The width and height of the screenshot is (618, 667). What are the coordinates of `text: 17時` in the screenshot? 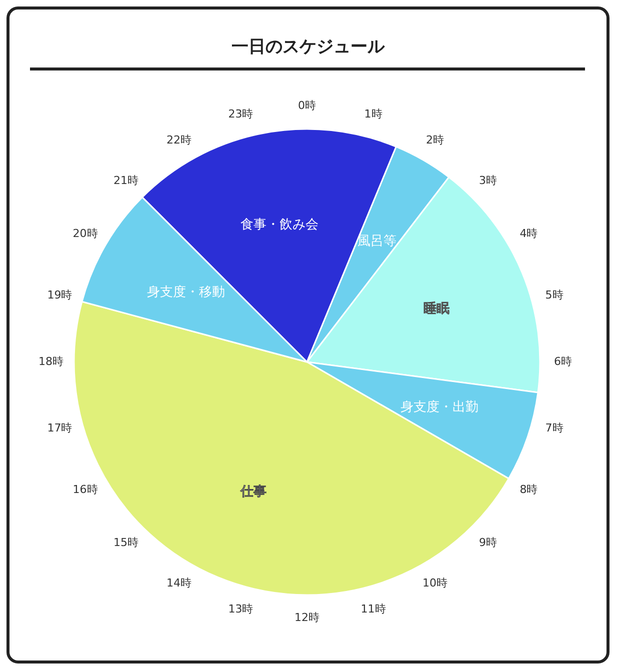 It's located at (59, 427).